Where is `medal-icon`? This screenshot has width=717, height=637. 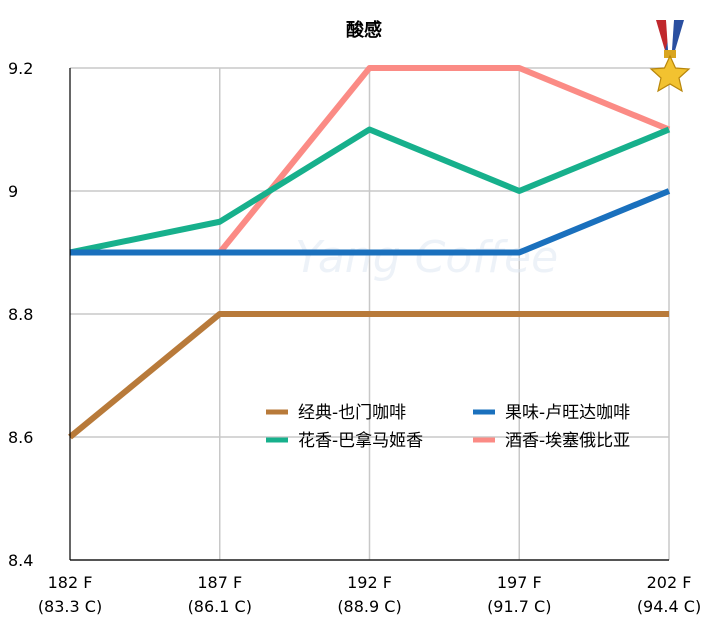 medal-icon is located at coordinates (670, 56).